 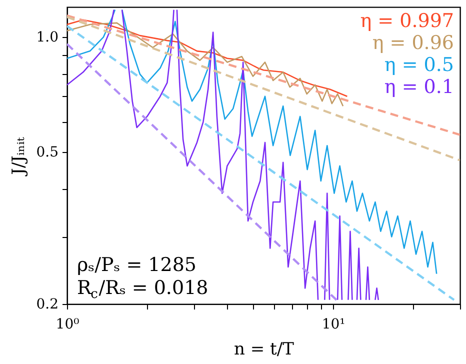 I want to click on y-tick-label: 0.5, so click(x=47, y=152).